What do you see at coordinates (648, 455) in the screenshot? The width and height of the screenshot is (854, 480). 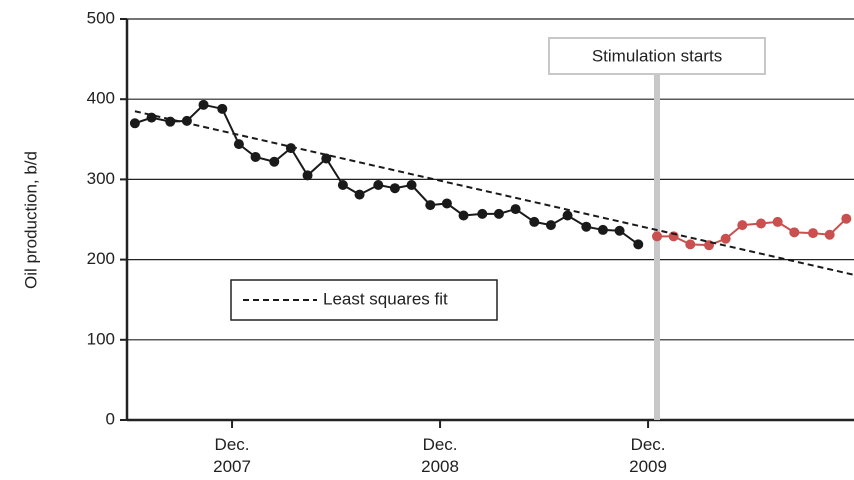 I see `x-tick-label: Dec. 2009` at bounding box center [648, 455].